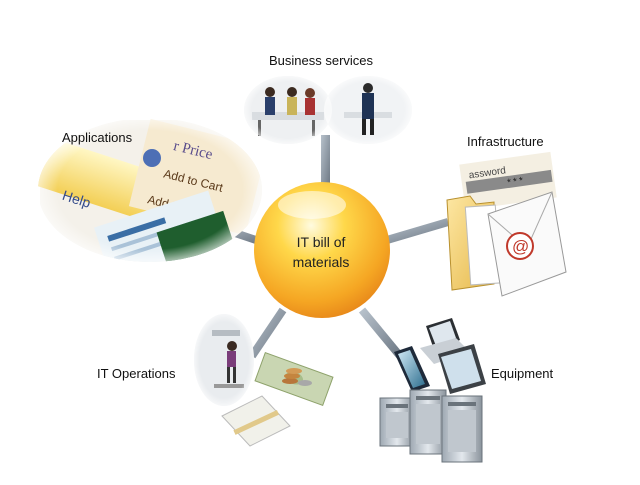 The image size is (640, 485). I want to click on equipment-image, so click(432, 390).